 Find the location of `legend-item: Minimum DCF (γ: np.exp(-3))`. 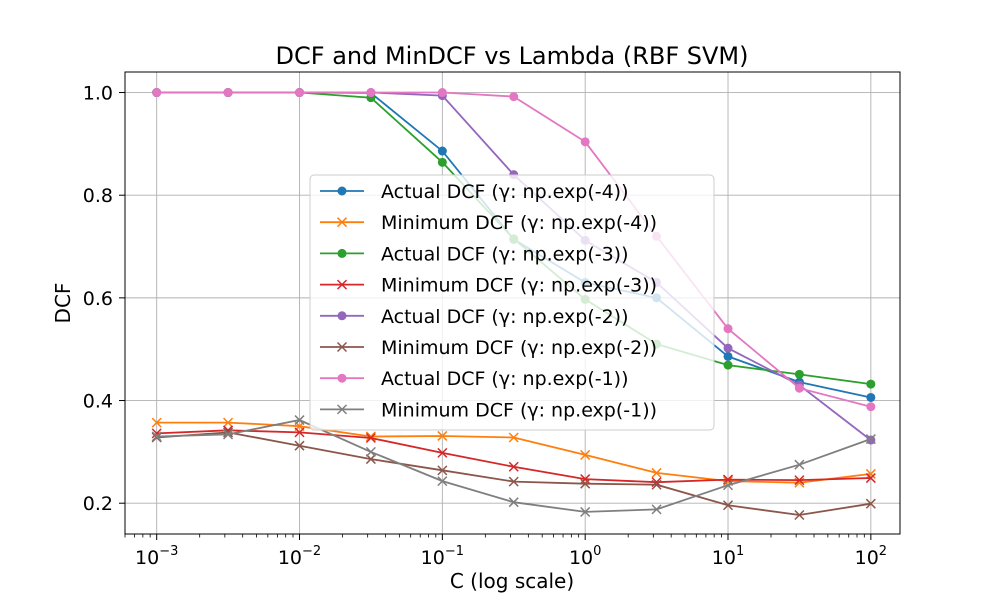

legend-item: Minimum DCF (γ: np.exp(-3)) is located at coordinates (488, 286).